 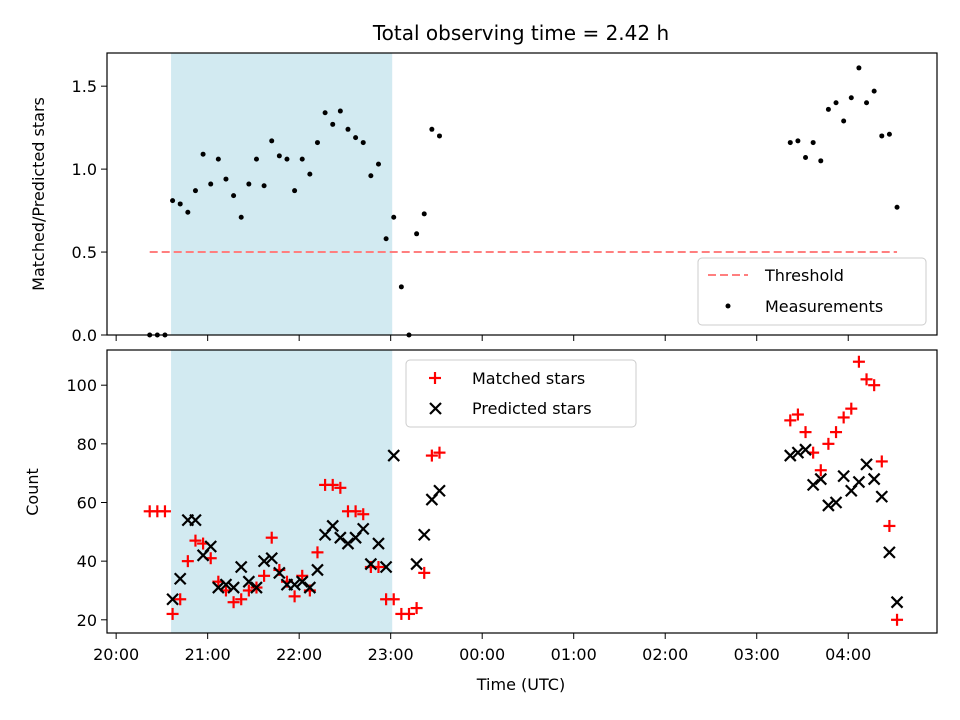 What do you see at coordinates (87, 561) in the screenshot?
I see `bottom-y-tick-label: 40` at bounding box center [87, 561].